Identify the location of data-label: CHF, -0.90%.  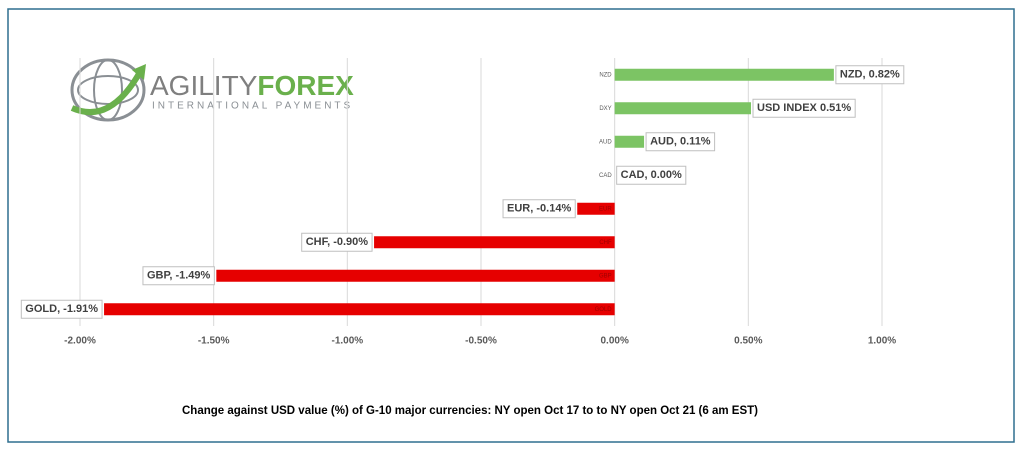
(337, 242).